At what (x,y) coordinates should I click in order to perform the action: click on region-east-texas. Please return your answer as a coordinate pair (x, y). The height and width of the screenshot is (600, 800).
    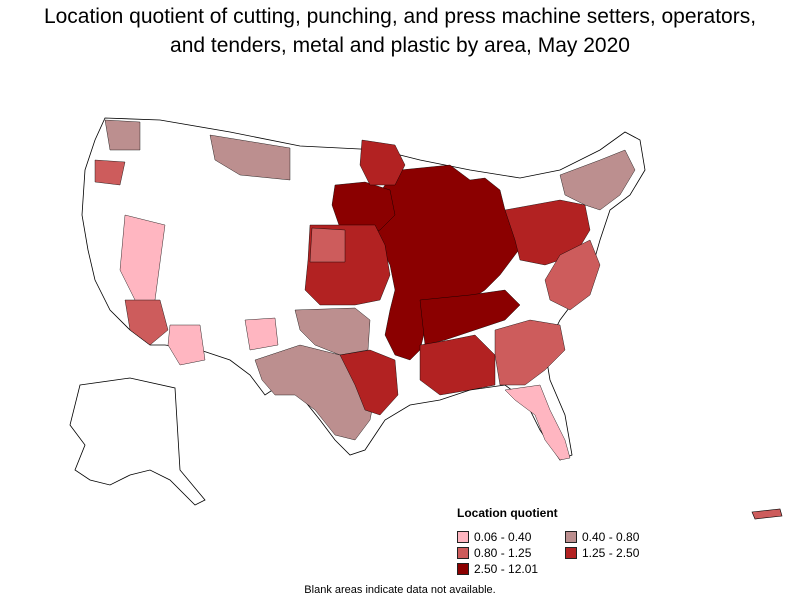
    Looking at the image, I should click on (369, 382).